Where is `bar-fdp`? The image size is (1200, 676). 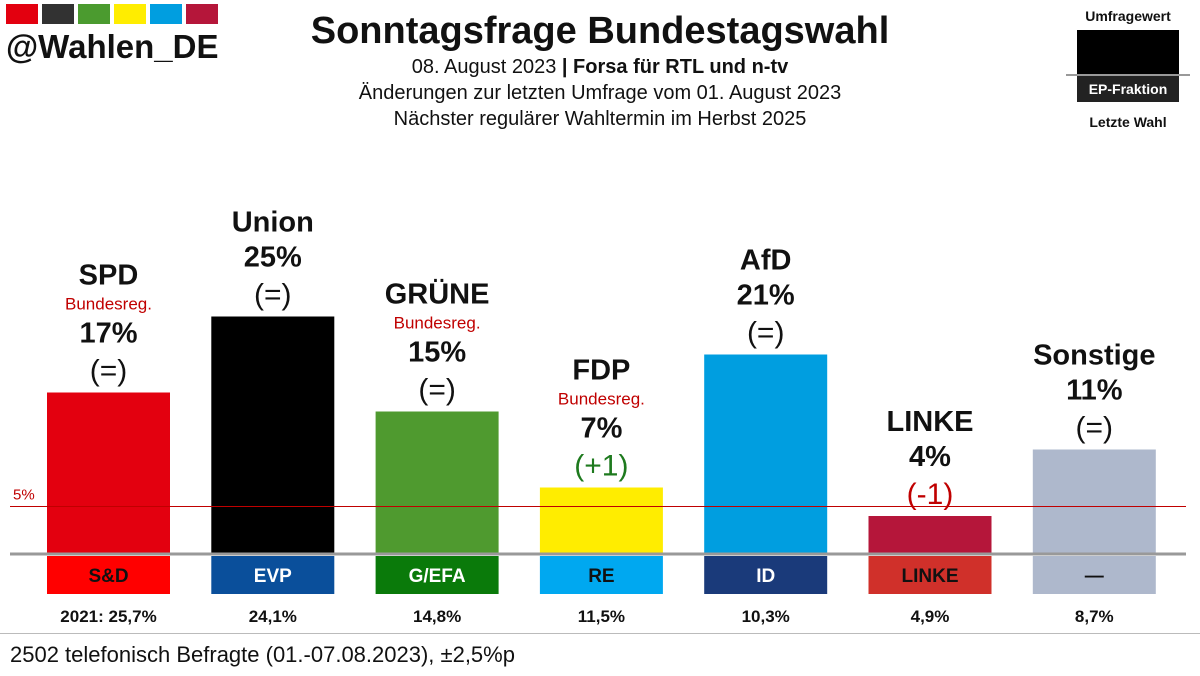 bar-fdp is located at coordinates (601, 520).